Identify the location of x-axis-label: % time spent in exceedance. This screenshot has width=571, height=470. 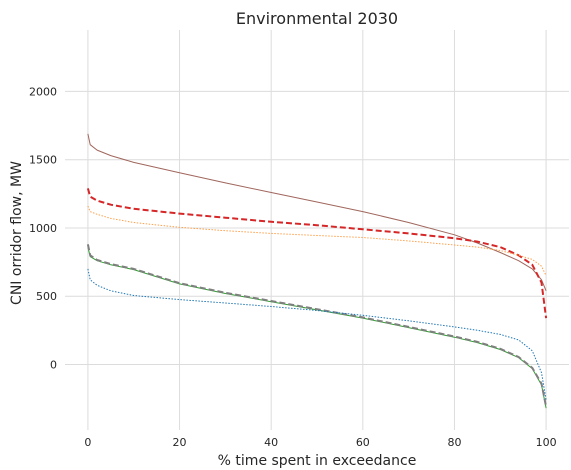
(317, 461).